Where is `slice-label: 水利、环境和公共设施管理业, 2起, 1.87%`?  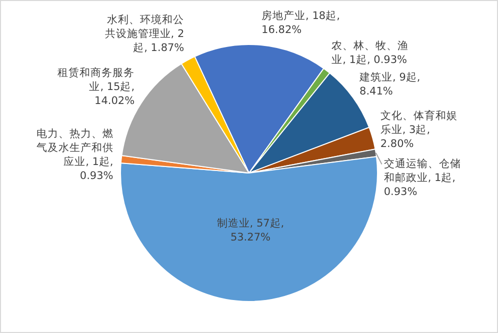
slice-label: 水利、环境和公共设施管理业, 2起, 1.87% is located at coordinates (144, 33).